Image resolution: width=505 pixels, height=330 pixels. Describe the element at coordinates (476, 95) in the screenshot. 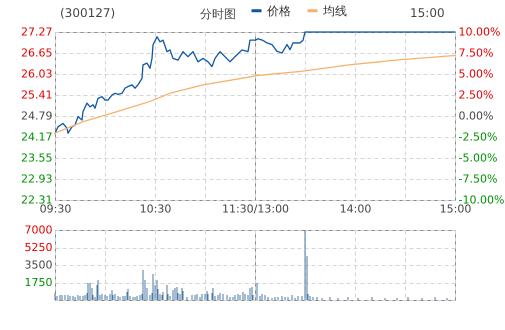

I see `y2-tick-label: 2.50%` at that location.